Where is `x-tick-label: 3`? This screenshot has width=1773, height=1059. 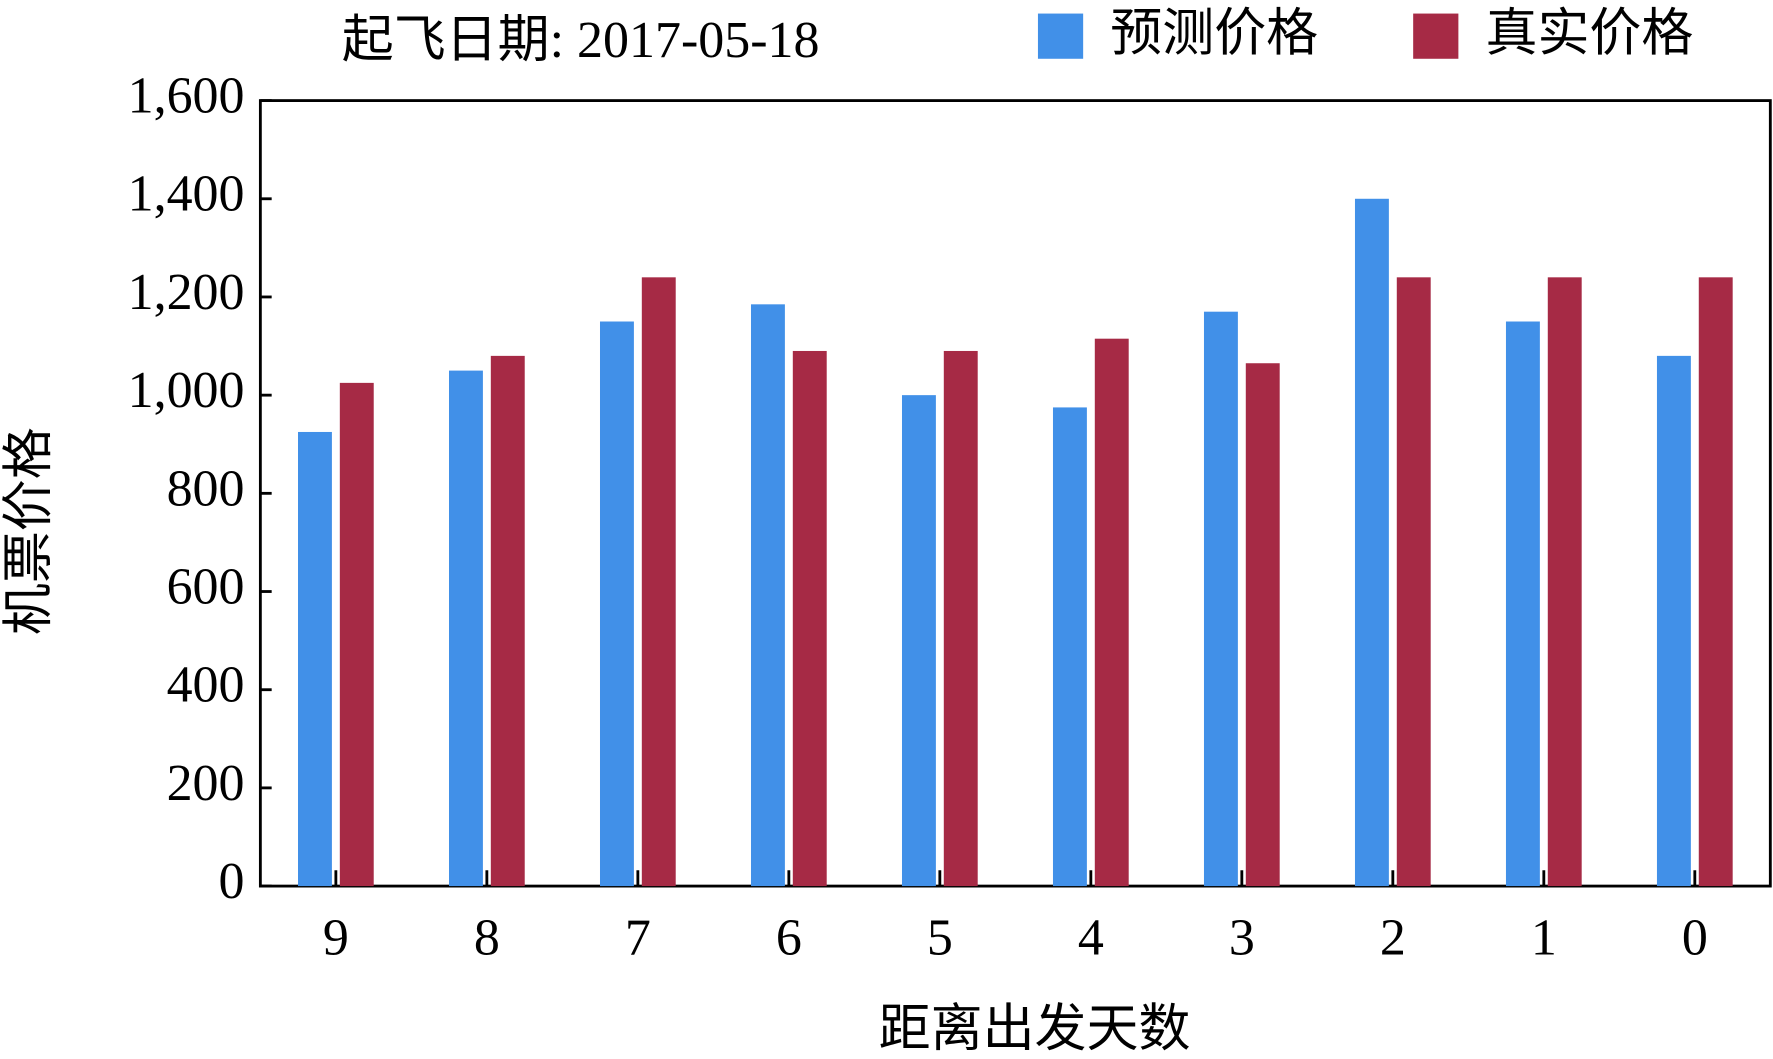
x-tick-label: 3 is located at coordinates (1242, 938).